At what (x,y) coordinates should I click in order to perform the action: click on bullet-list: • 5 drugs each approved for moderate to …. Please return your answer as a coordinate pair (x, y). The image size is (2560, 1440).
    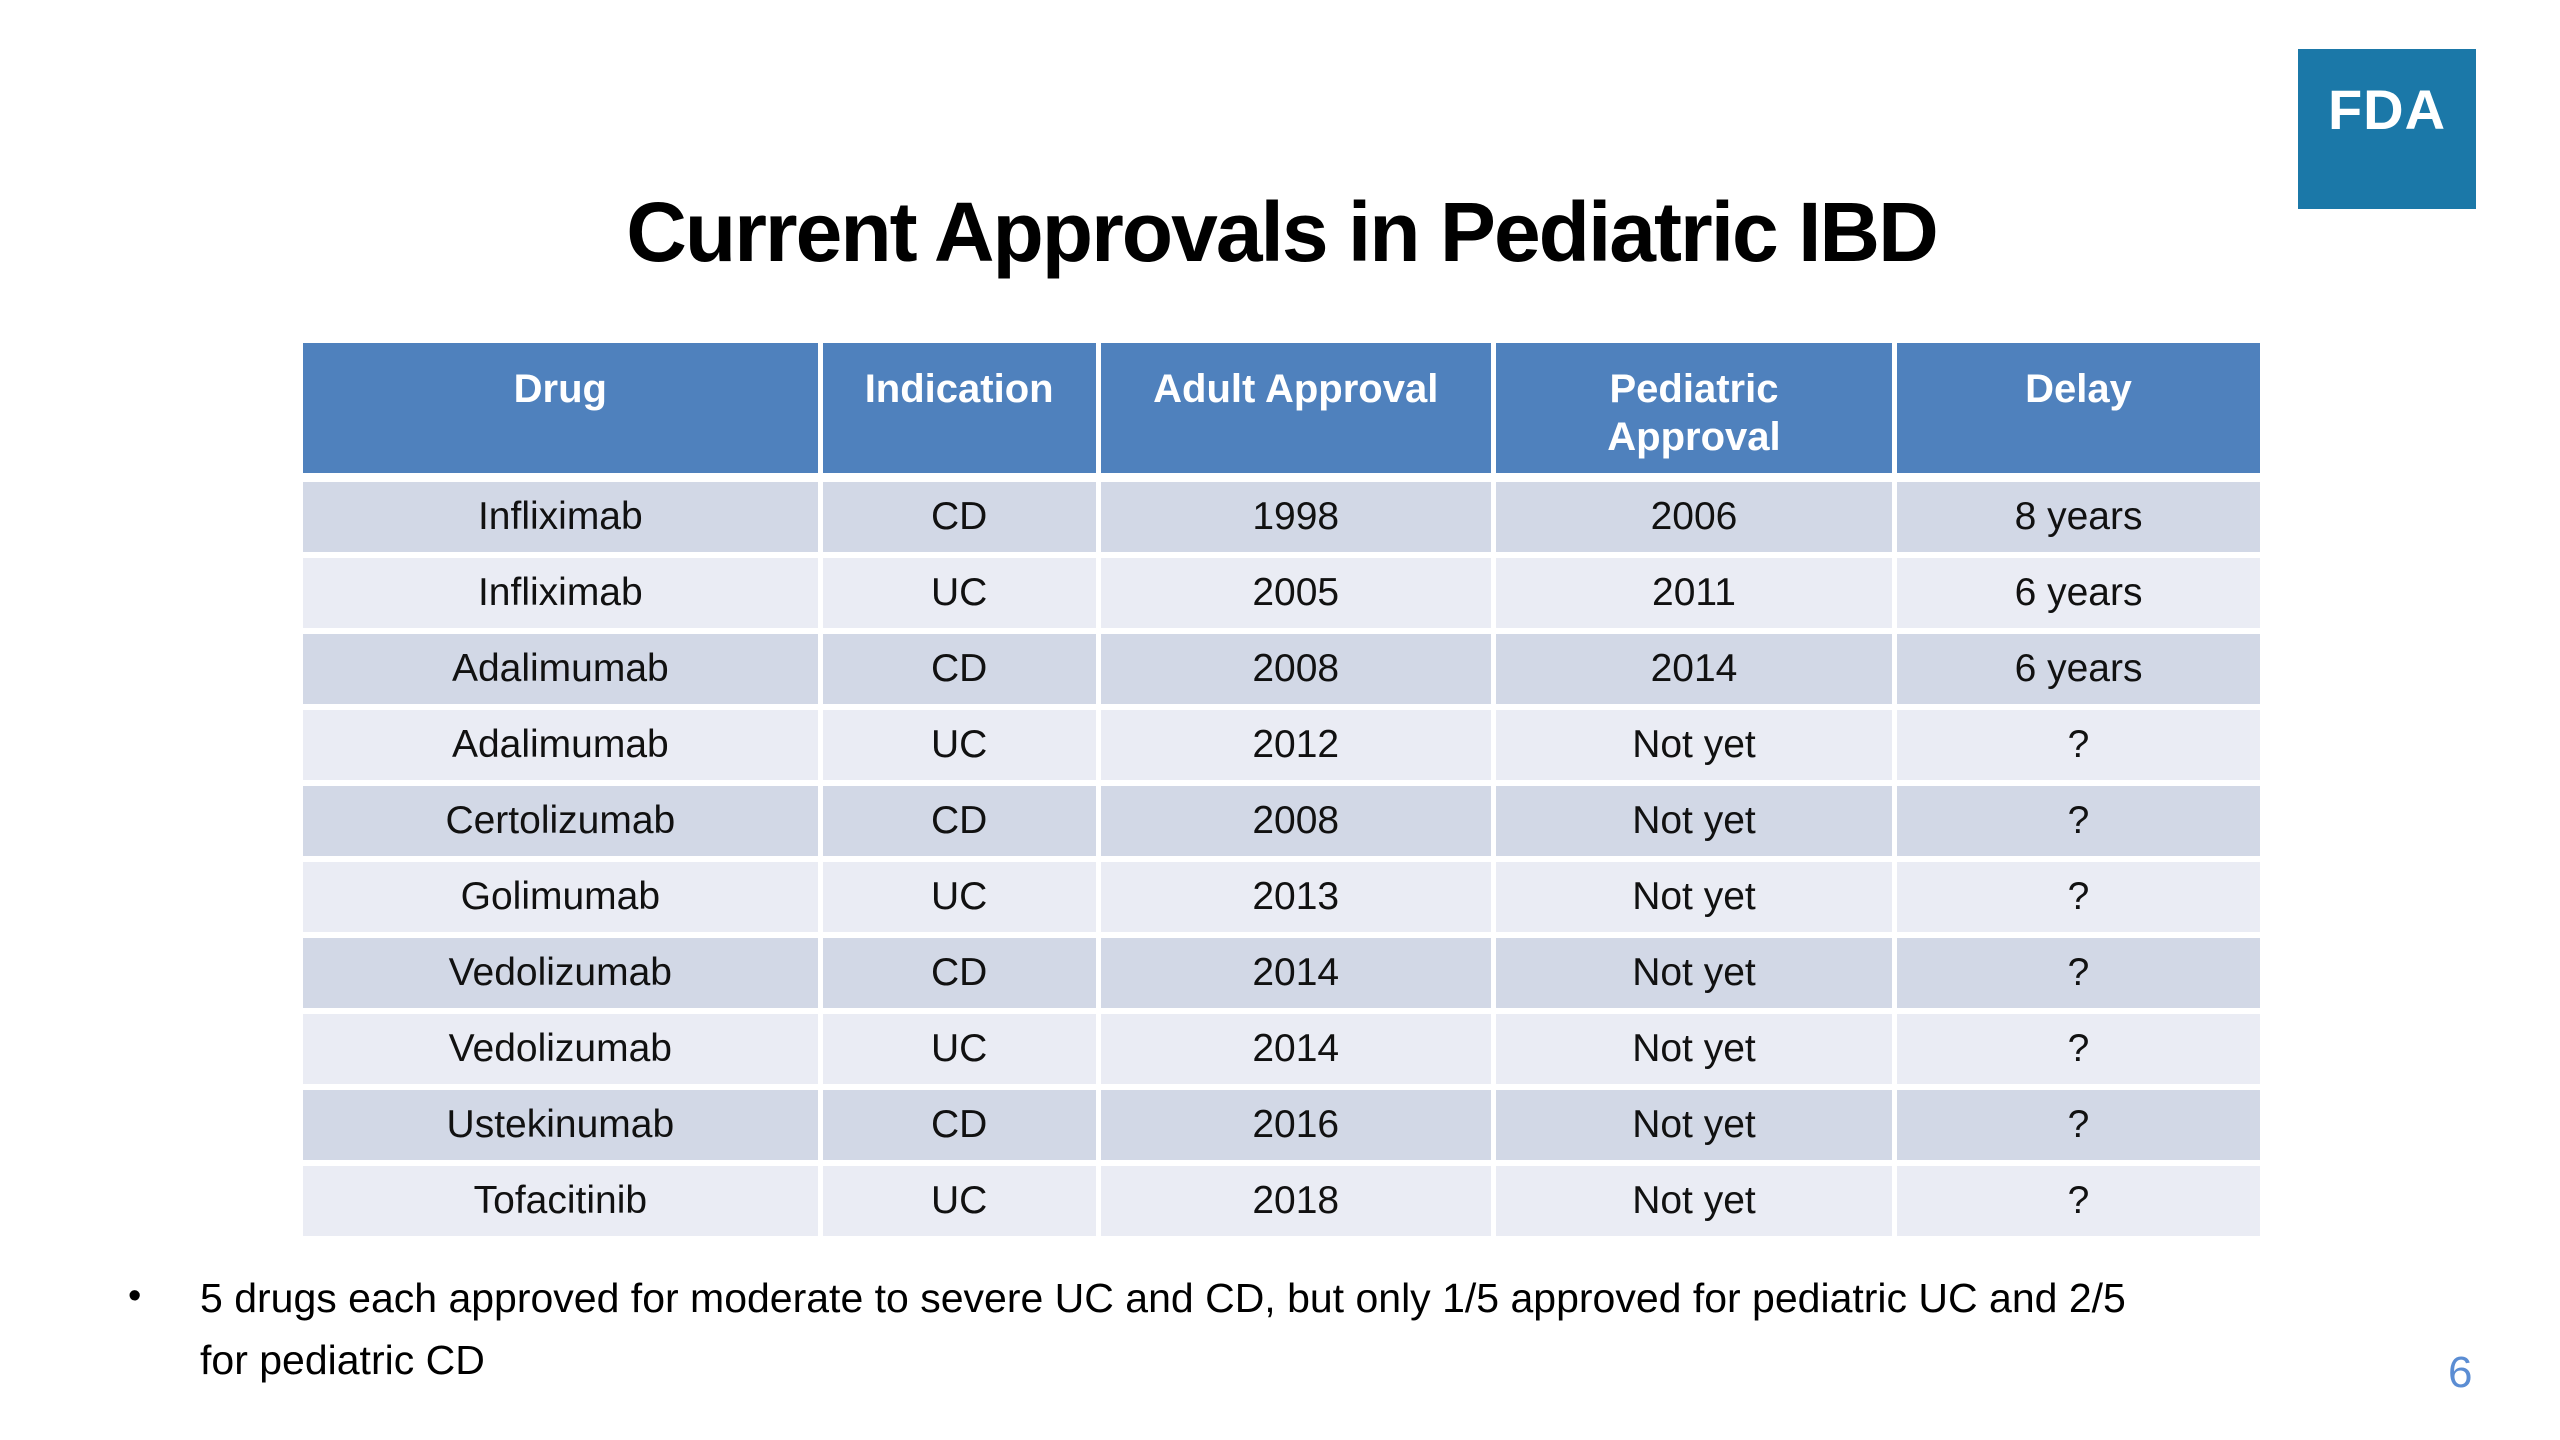
    Looking at the image, I should click on (1315, 1329).